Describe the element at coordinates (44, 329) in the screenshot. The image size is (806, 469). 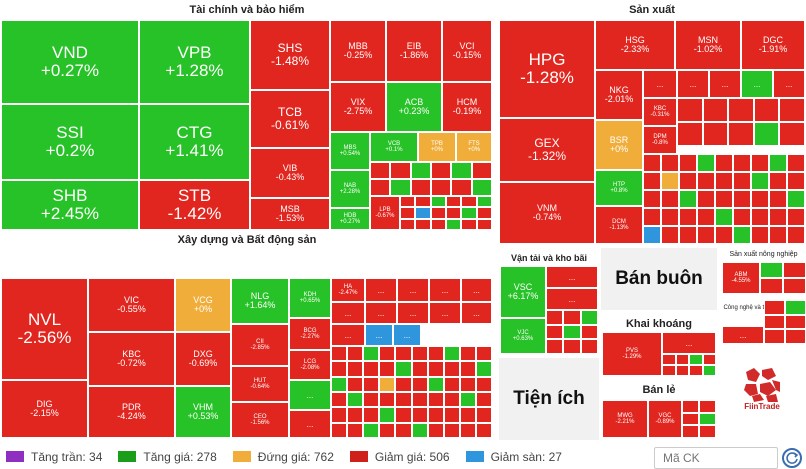
I see `tile-NVL: NVL -2.56%` at that location.